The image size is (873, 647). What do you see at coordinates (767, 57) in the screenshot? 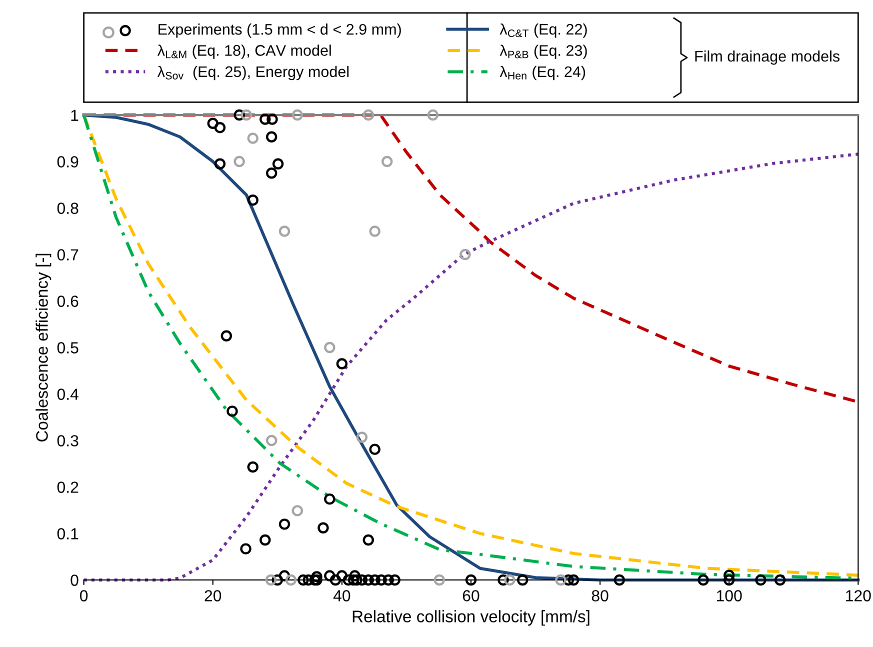
I see `text: Film drainage models` at bounding box center [767, 57].